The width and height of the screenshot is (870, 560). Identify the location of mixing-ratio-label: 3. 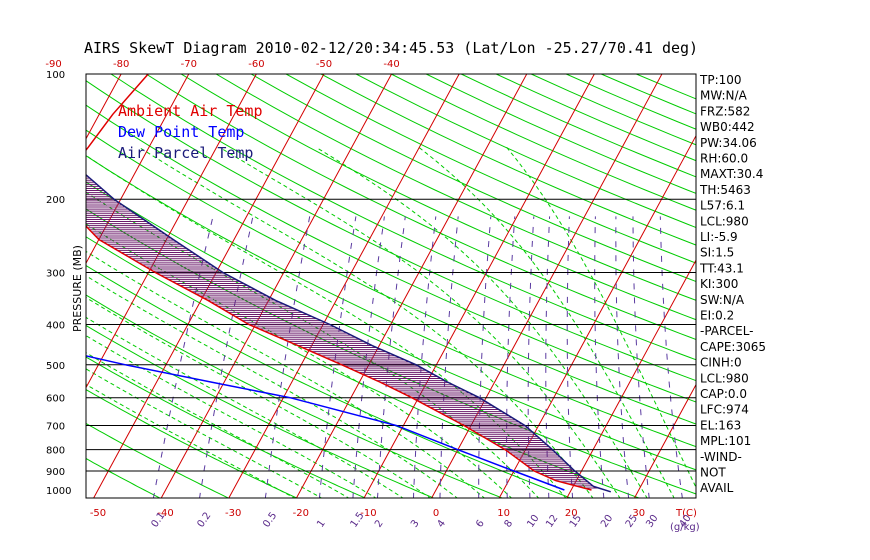
(415, 524).